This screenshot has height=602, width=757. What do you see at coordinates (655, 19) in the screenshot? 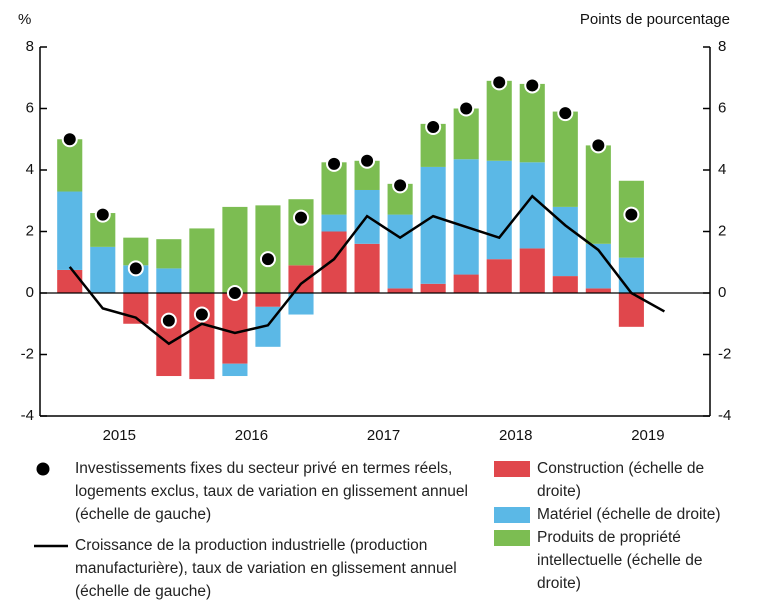
I see `y2-axis-label: Points de pourcentage` at bounding box center [655, 19].